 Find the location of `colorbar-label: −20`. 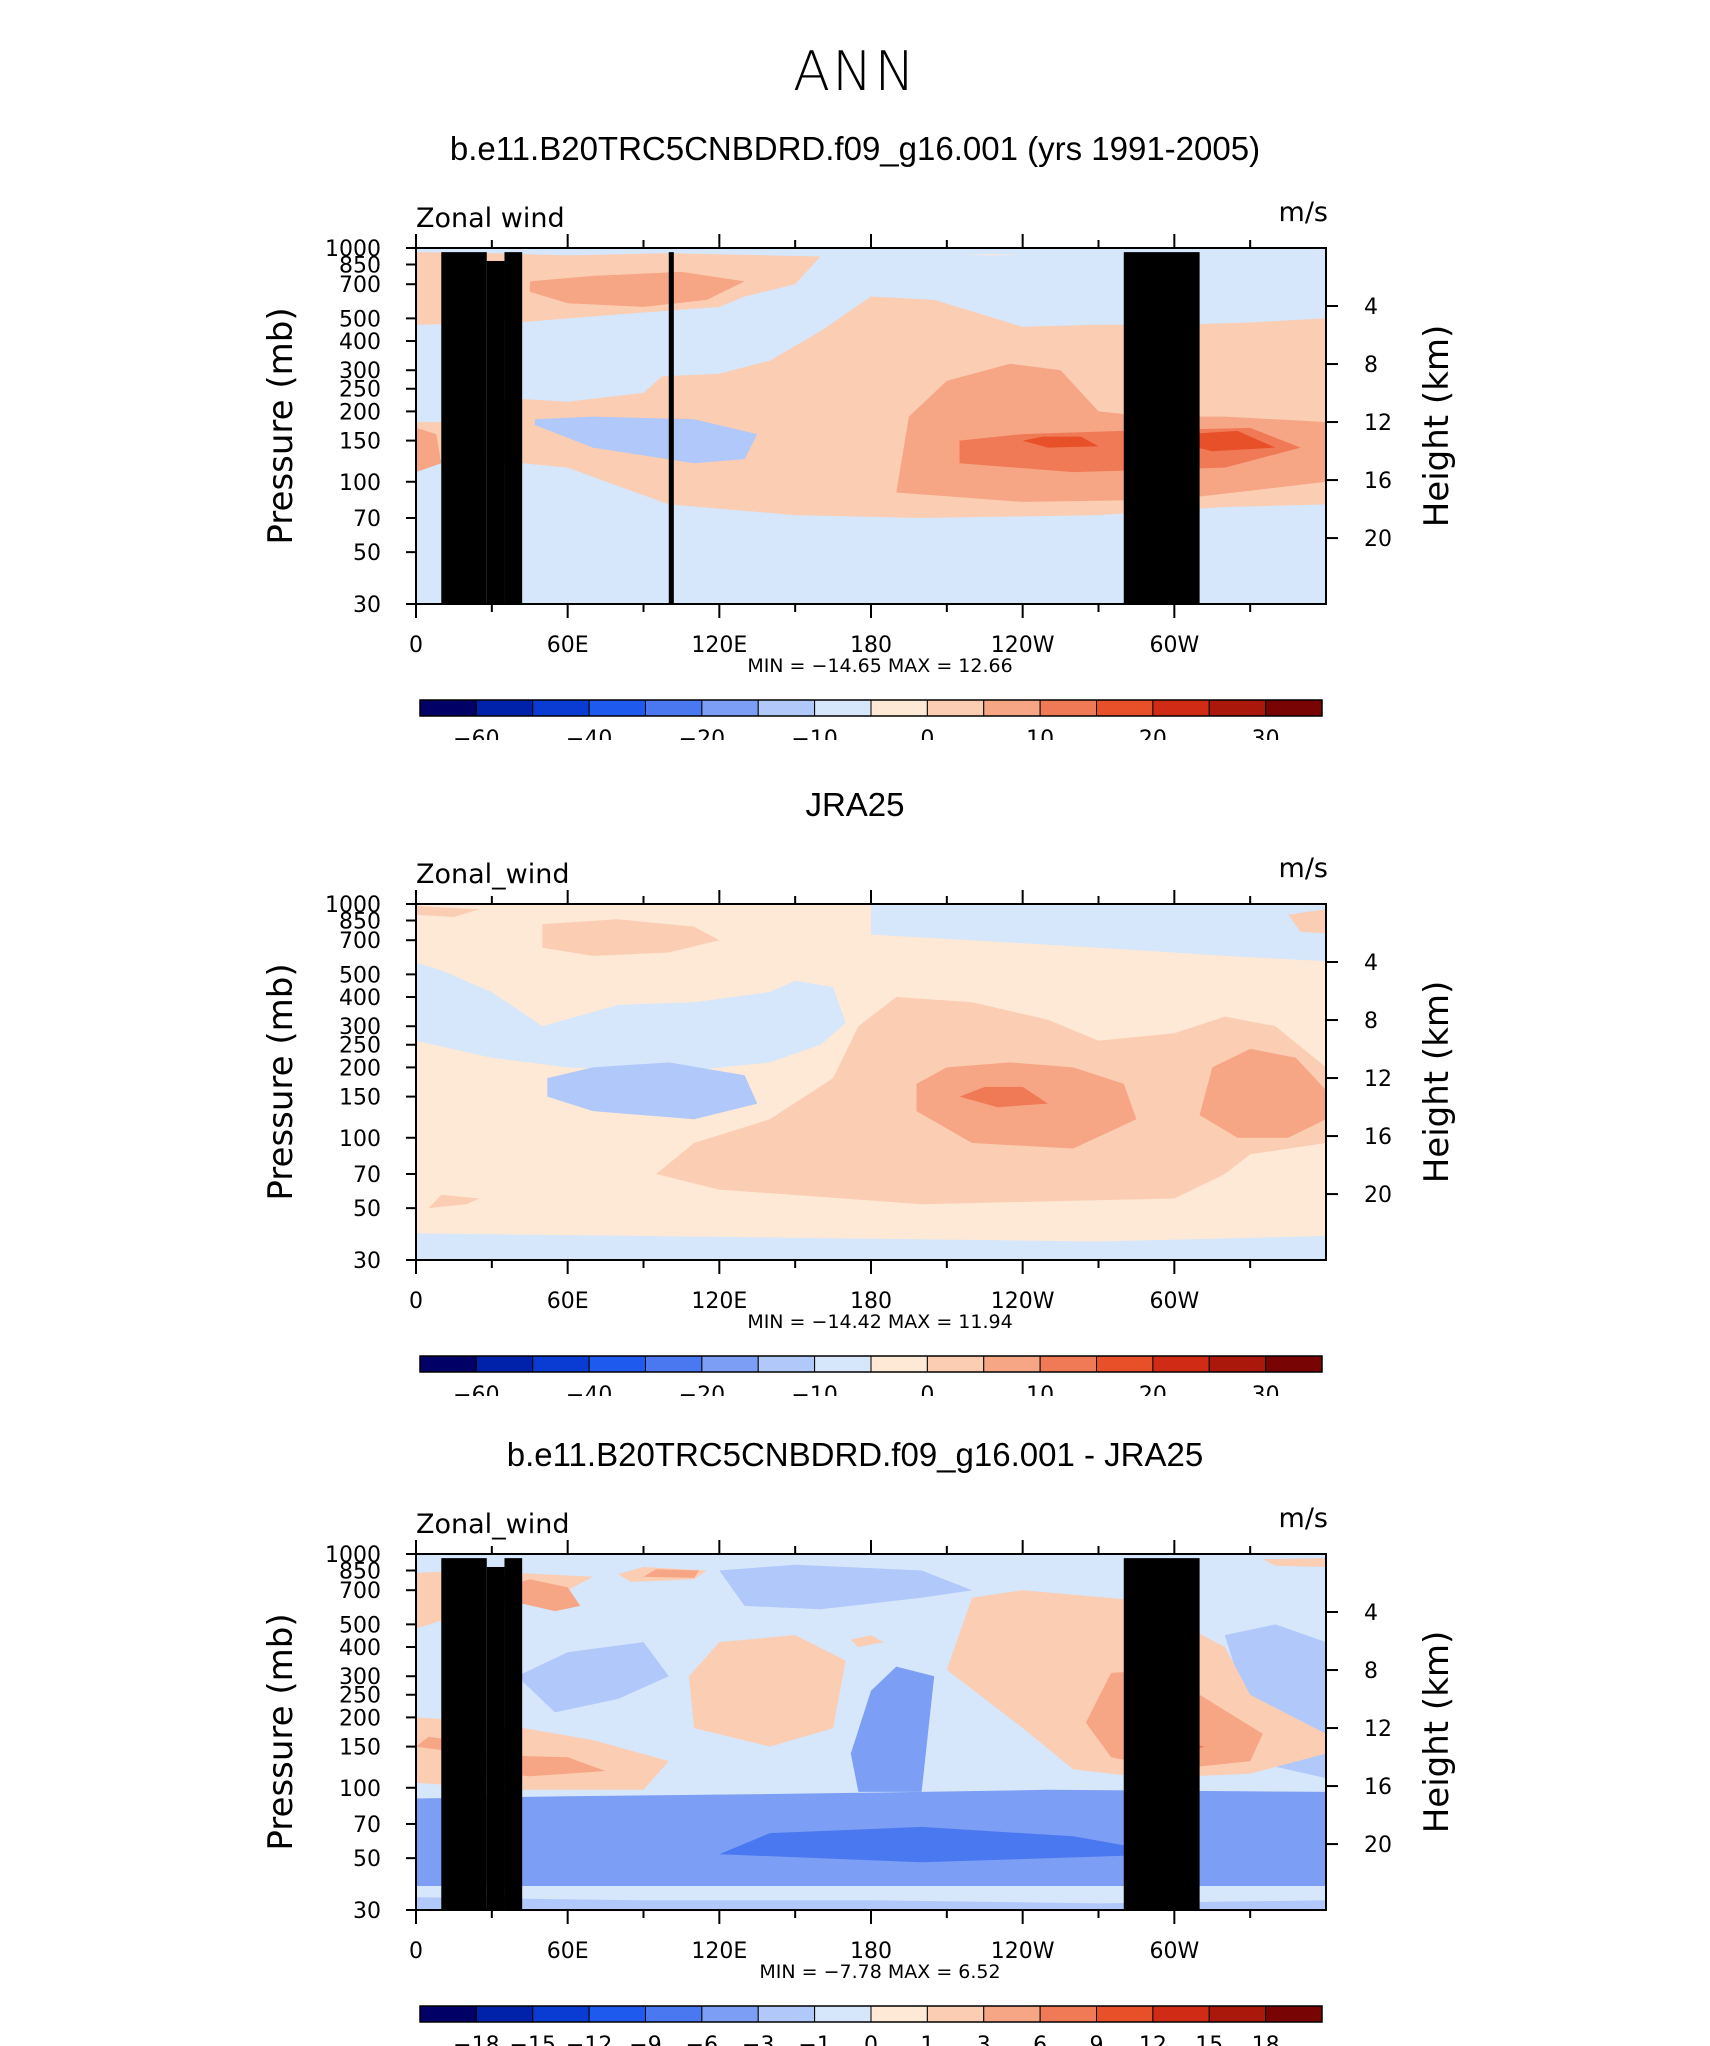

colorbar-label: −20 is located at coordinates (702, 1389).